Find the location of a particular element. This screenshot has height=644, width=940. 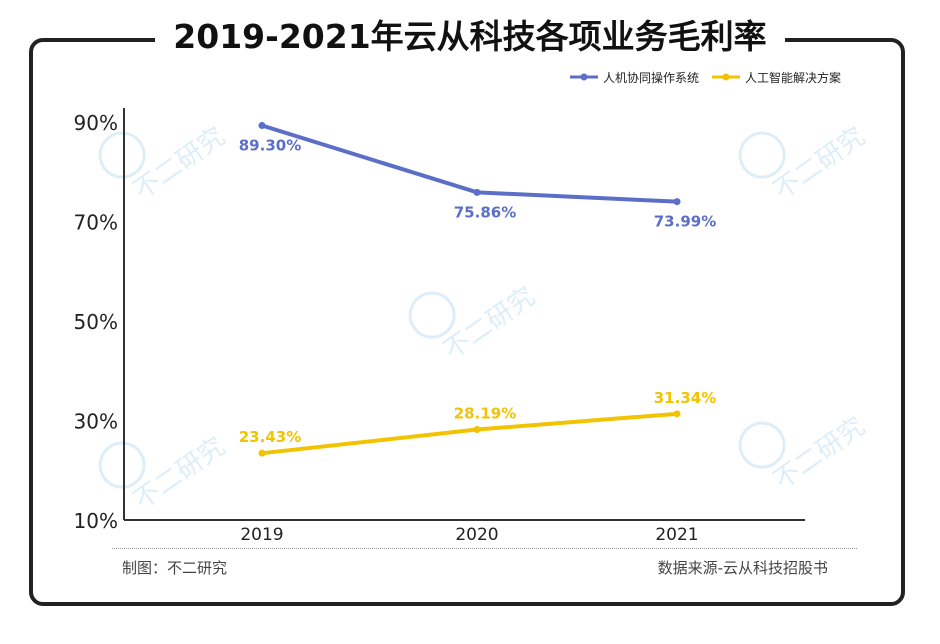

watermark-0: 不二研究 is located at coordinates (164, 164).